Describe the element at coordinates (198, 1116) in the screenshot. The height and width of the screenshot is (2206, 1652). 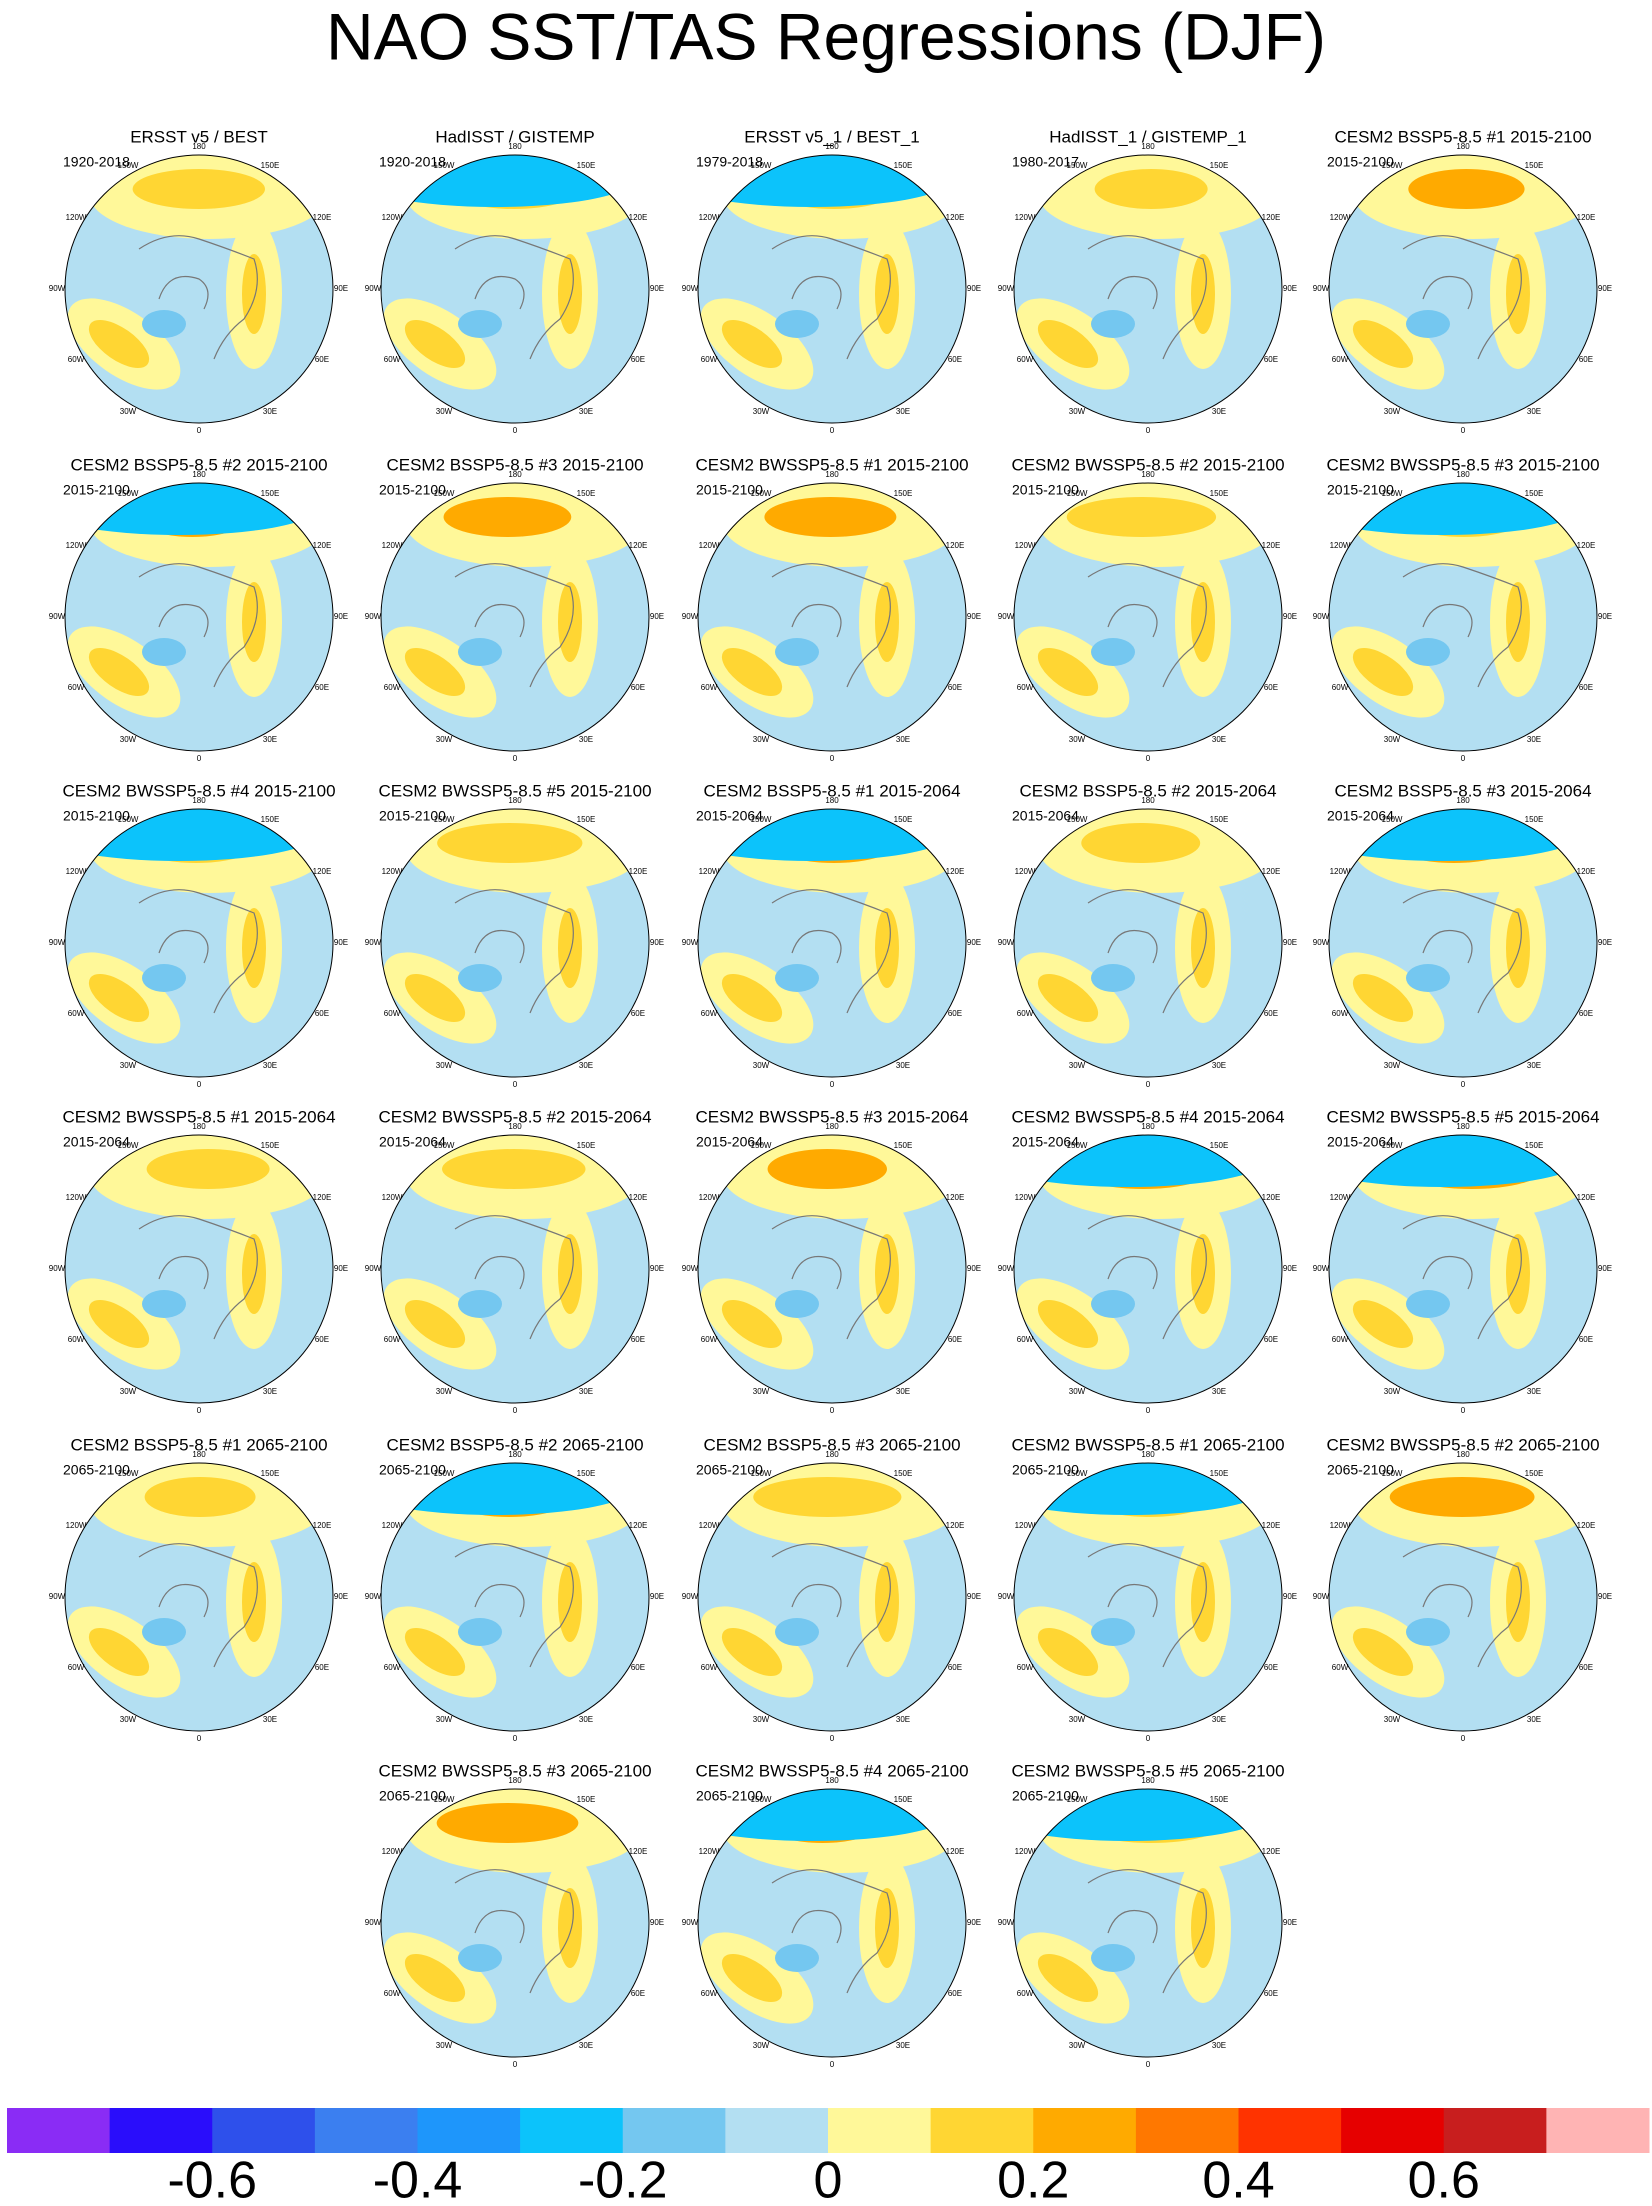
I see `panel-title: CESM2 BWSSP5-8.5 #1 2015-2064` at that location.